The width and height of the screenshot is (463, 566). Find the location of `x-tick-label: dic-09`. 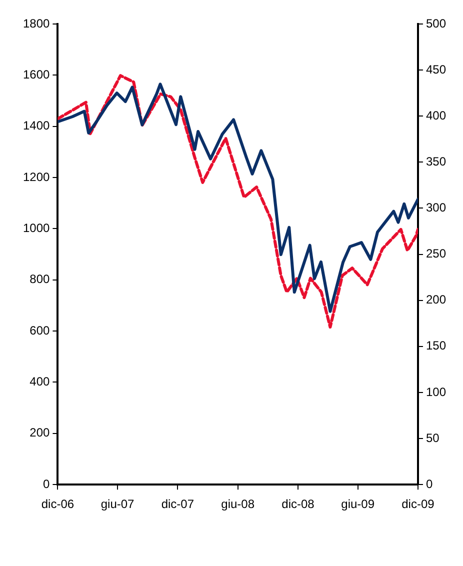

x-tick-label: dic-09 is located at coordinates (418, 504).